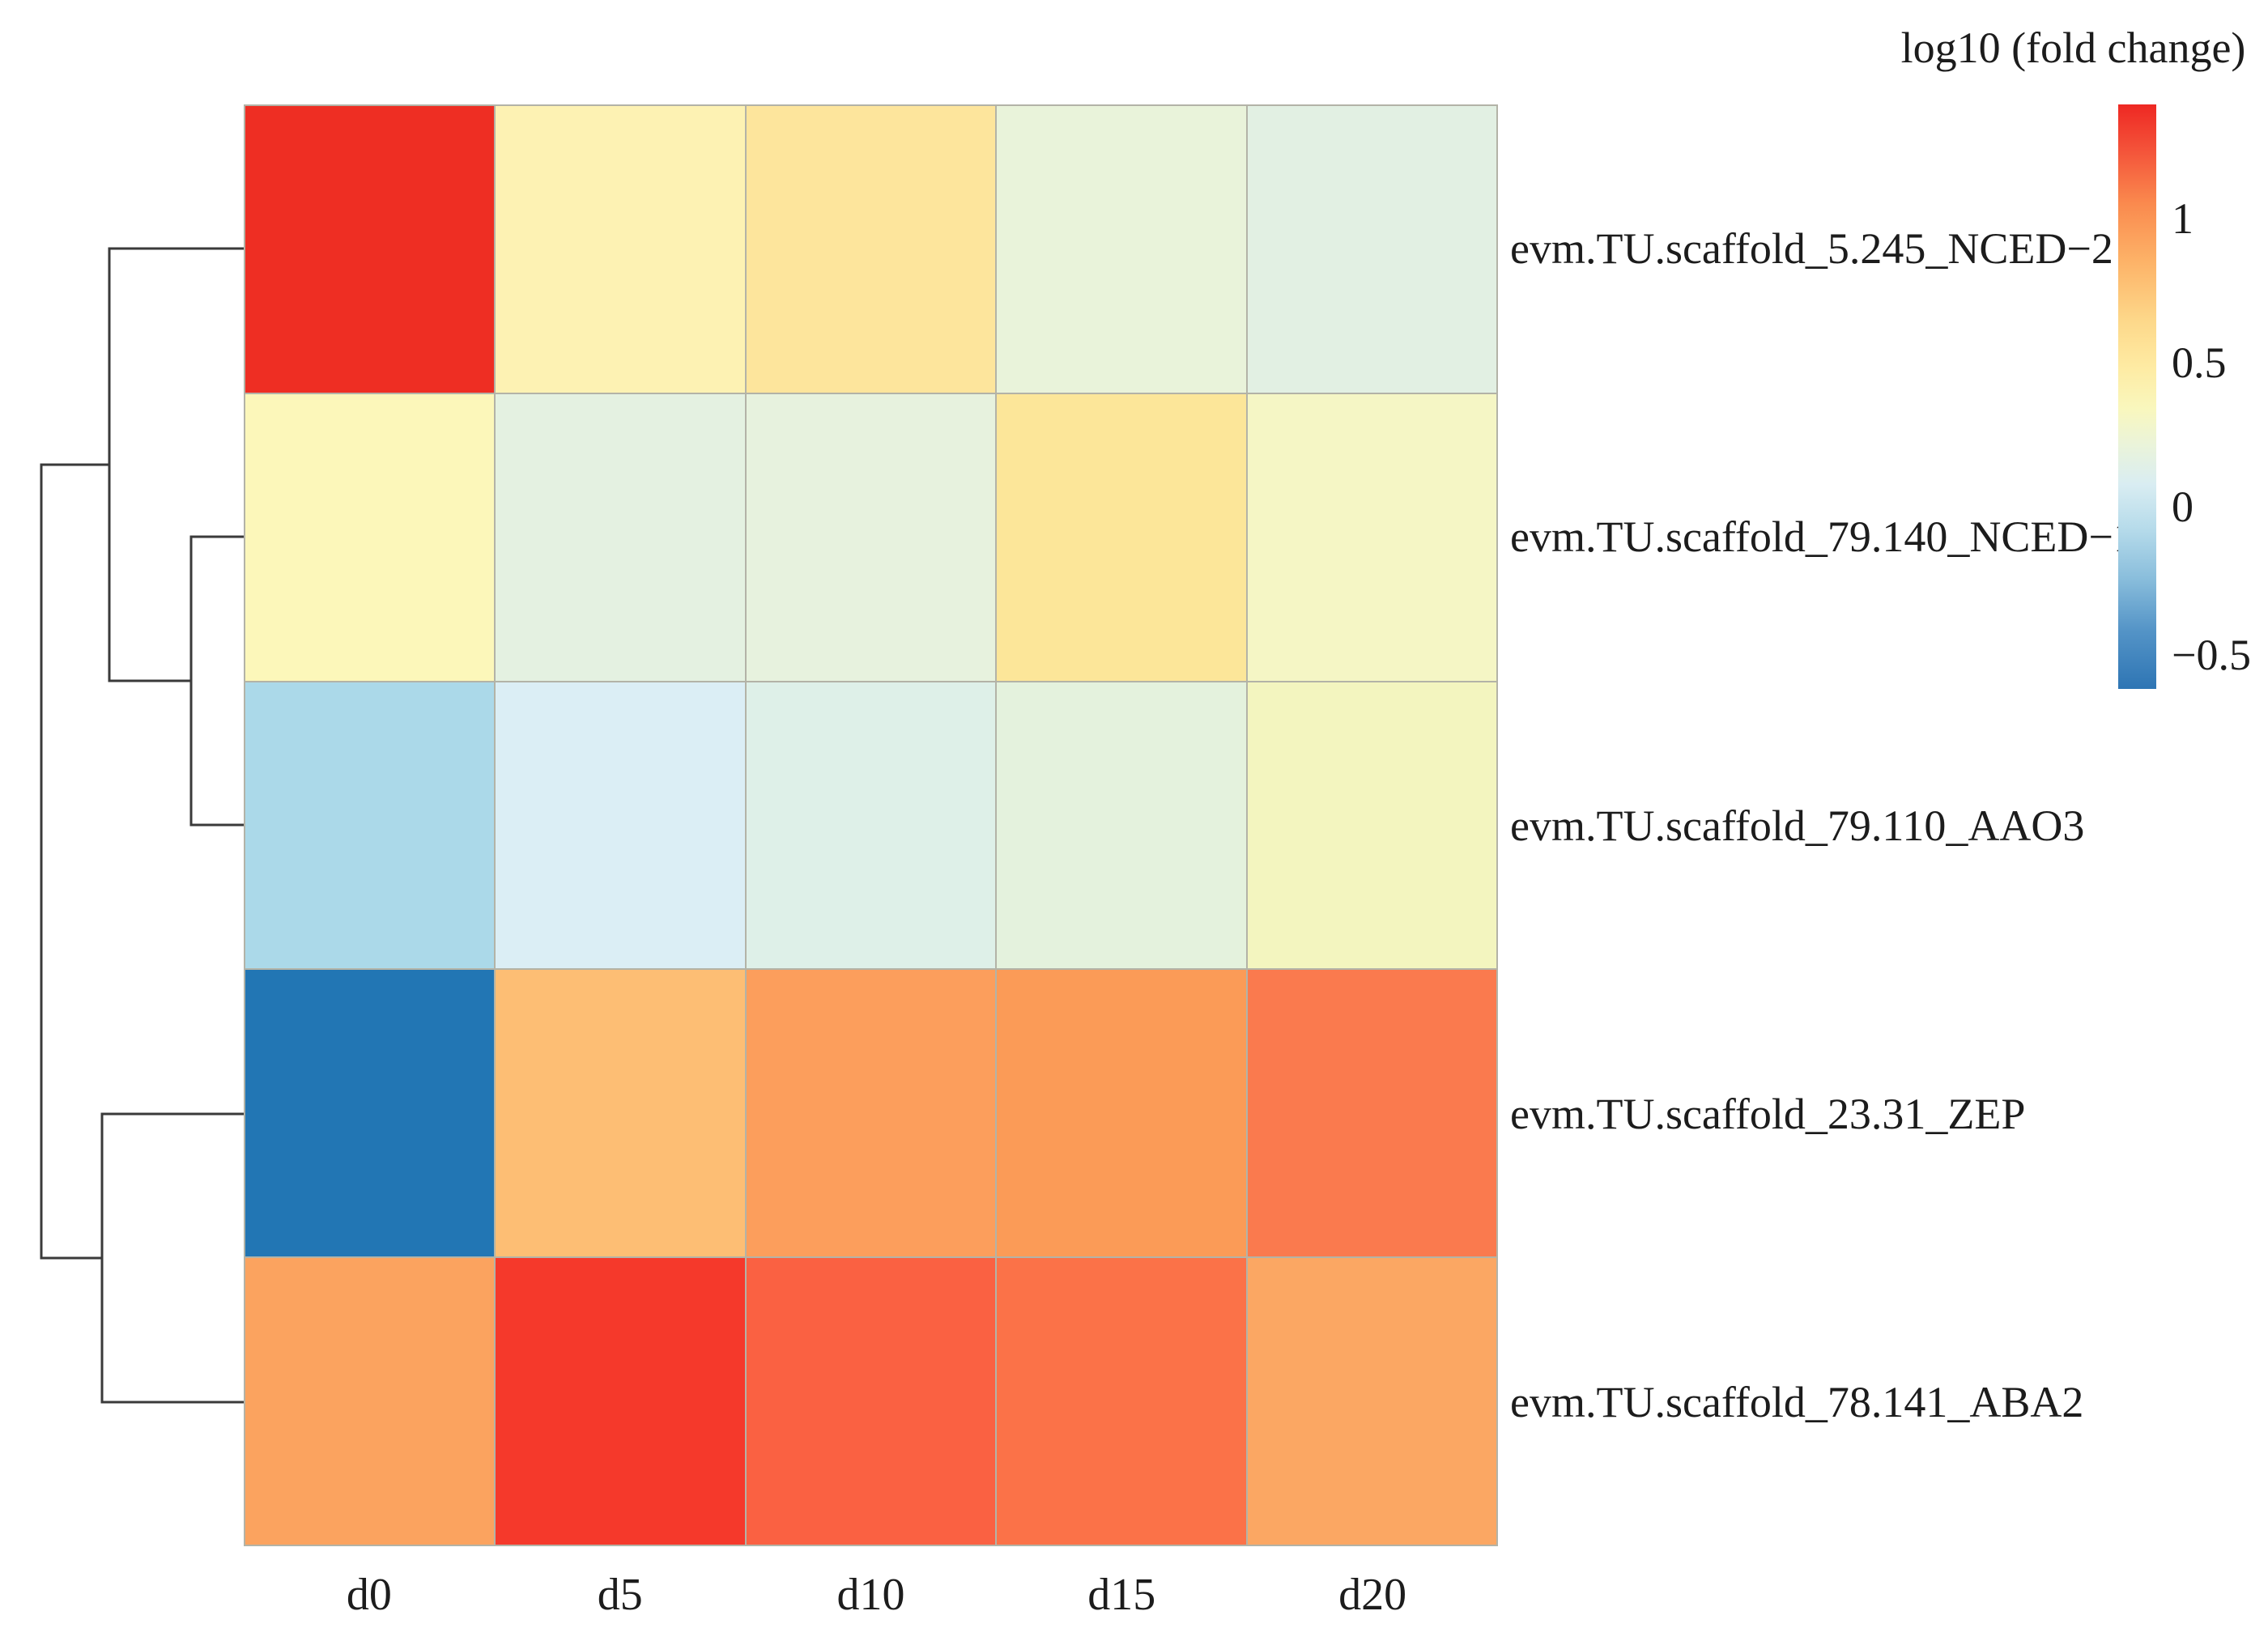  I want to click on column-label: d0, so click(369, 1595).